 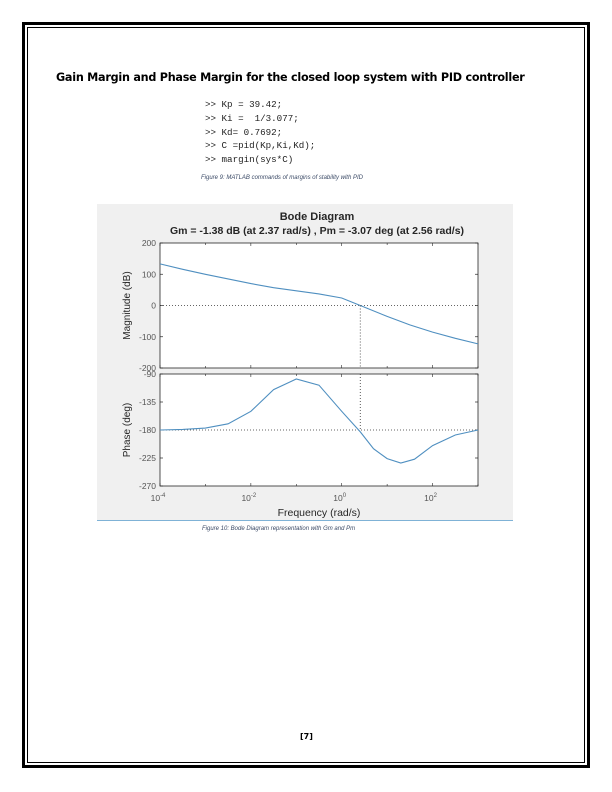 I want to click on code-line: >> Kd= 0.7692;, so click(x=244, y=132).